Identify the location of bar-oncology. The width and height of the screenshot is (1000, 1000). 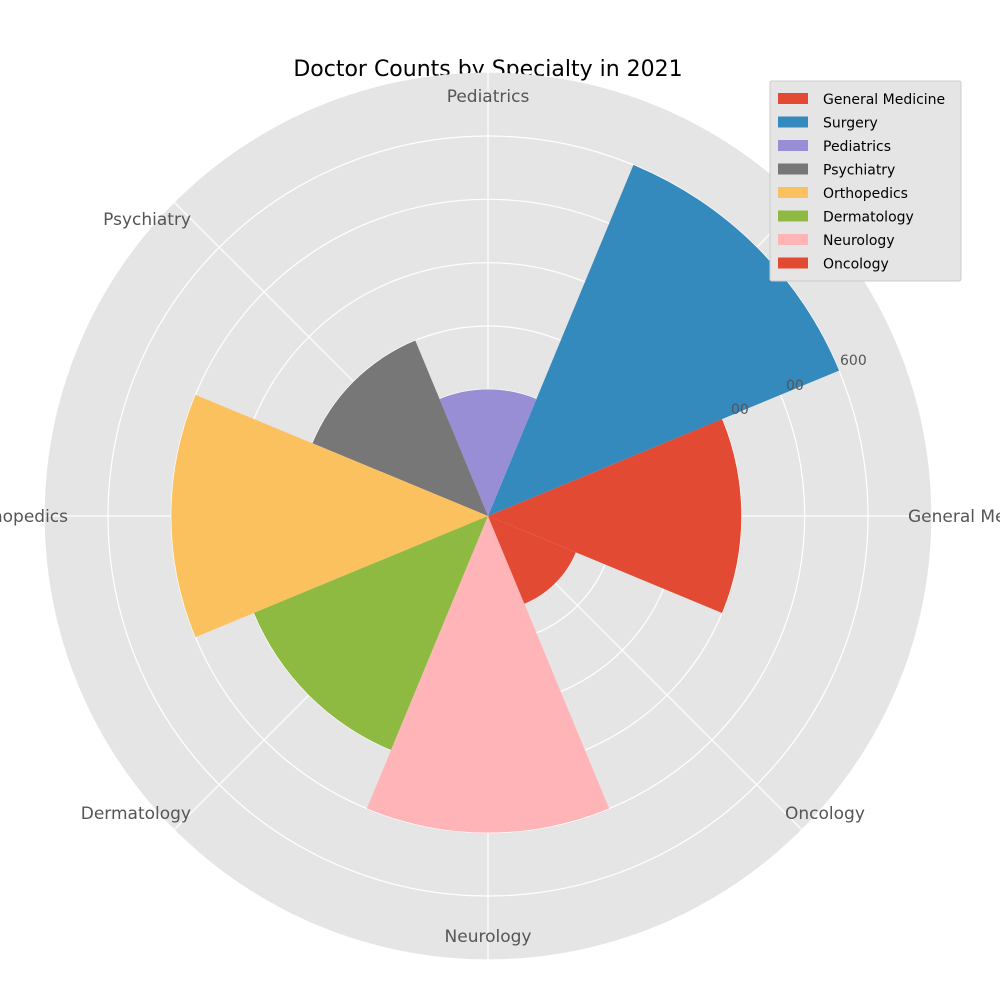
(532, 560).